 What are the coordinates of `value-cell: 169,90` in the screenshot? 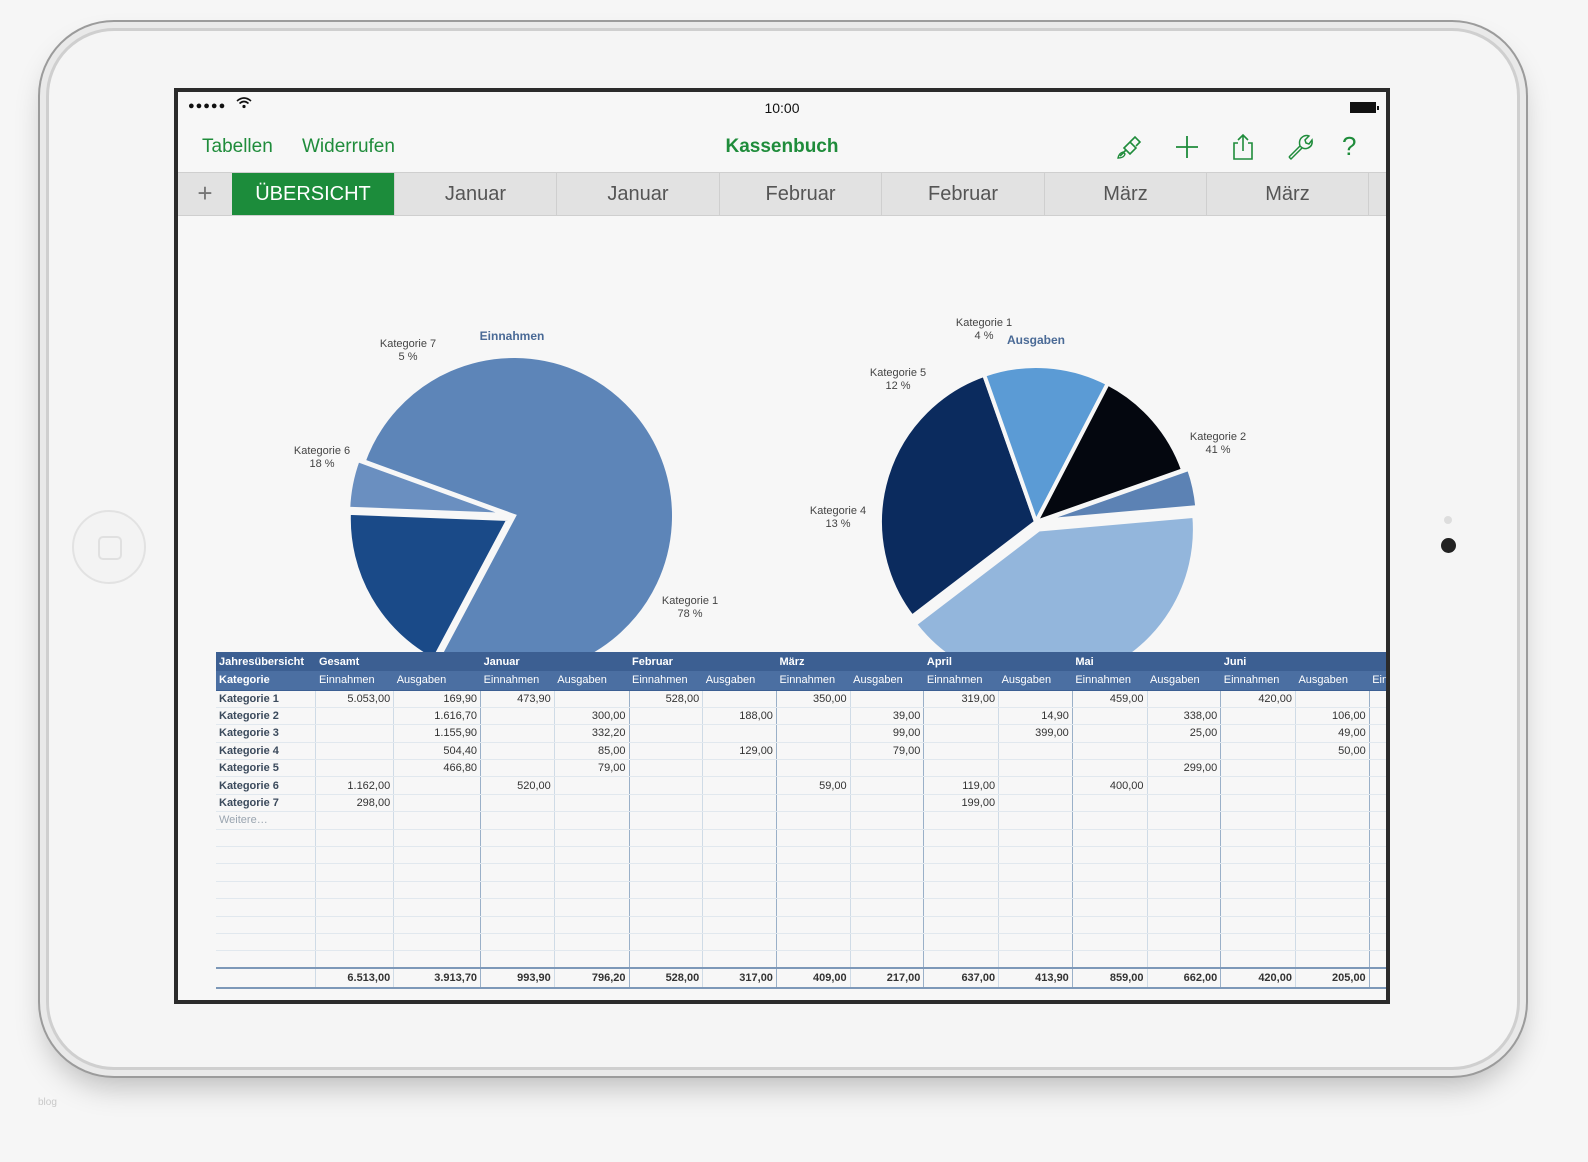 It's located at (437, 699).